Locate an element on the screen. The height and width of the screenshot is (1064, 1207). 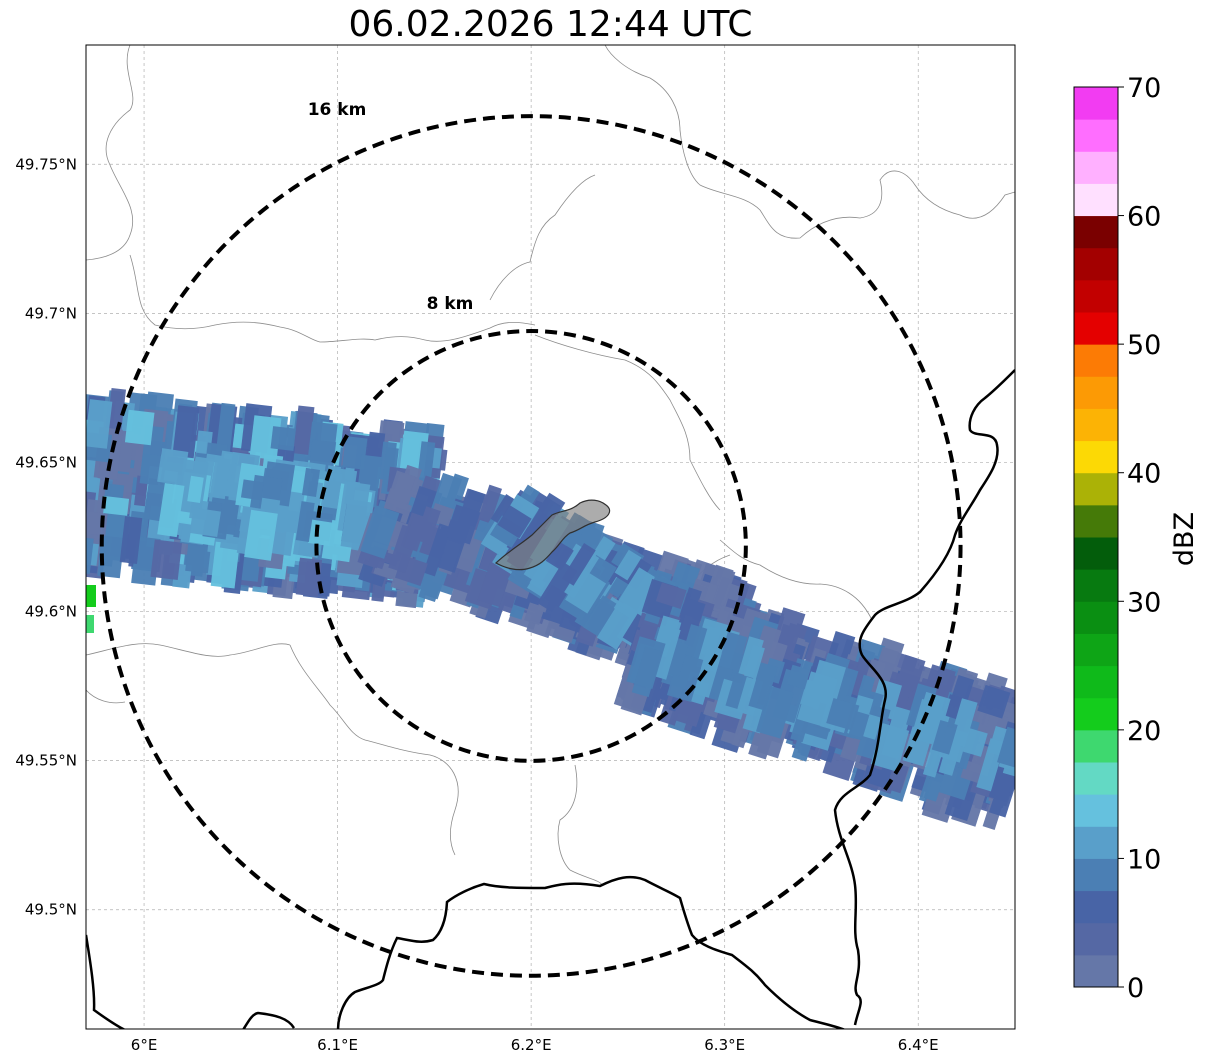
latitude-labels: 49.5°N 49.55°N 49.6°N 49.65°N 49.7°N 49.75°N is located at coordinates (46, 536).